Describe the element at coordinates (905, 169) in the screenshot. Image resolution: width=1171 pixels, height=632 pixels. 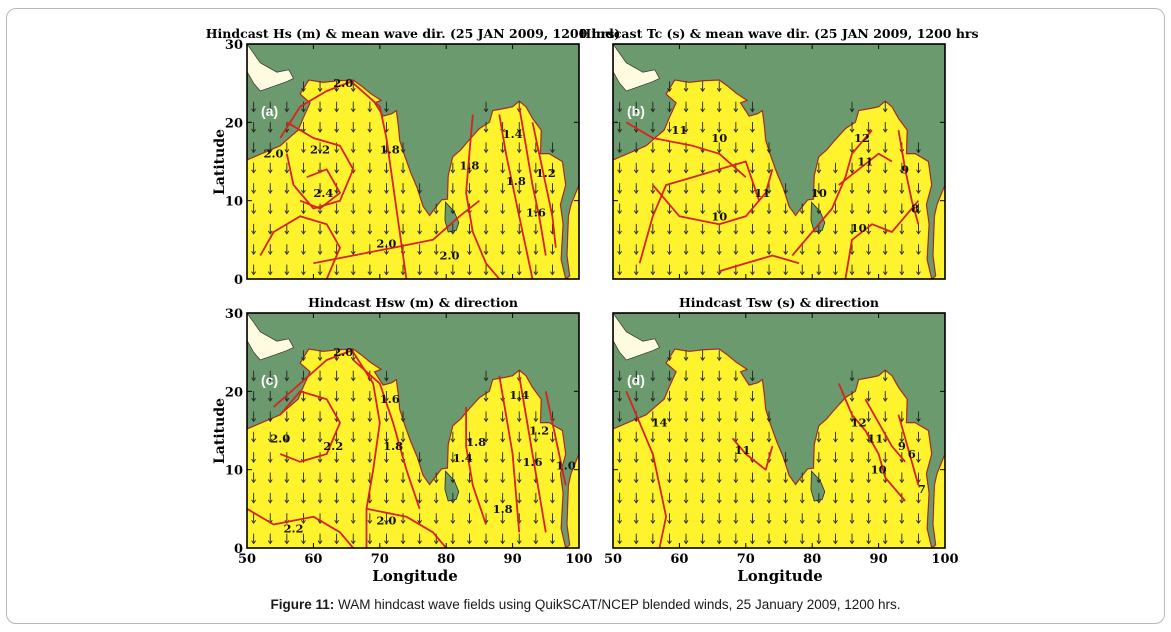
I see `contour-label: 9` at that location.